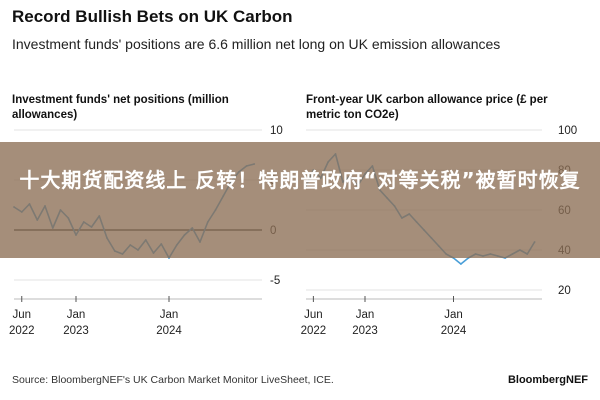  What do you see at coordinates (547, 380) in the screenshot?
I see `brand-logo: BloombergNEF` at bounding box center [547, 380].